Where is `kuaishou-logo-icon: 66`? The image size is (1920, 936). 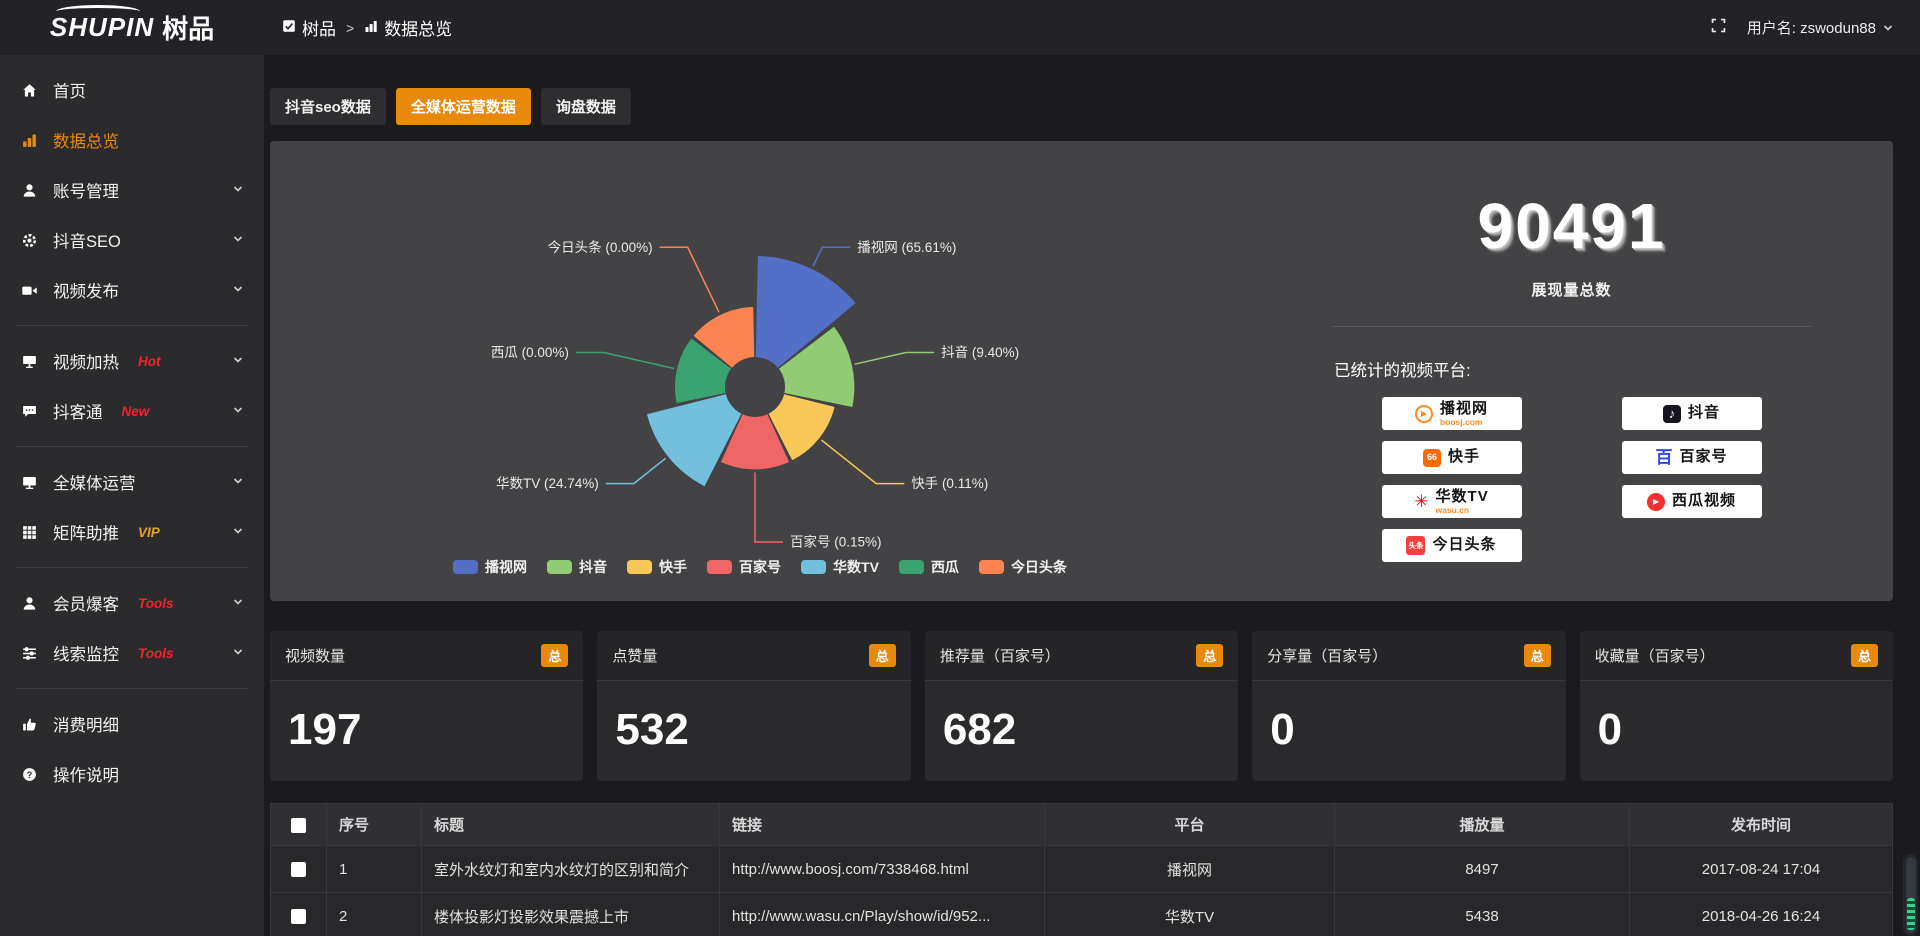
kuaishou-logo-icon: 66 is located at coordinates (1431, 457).